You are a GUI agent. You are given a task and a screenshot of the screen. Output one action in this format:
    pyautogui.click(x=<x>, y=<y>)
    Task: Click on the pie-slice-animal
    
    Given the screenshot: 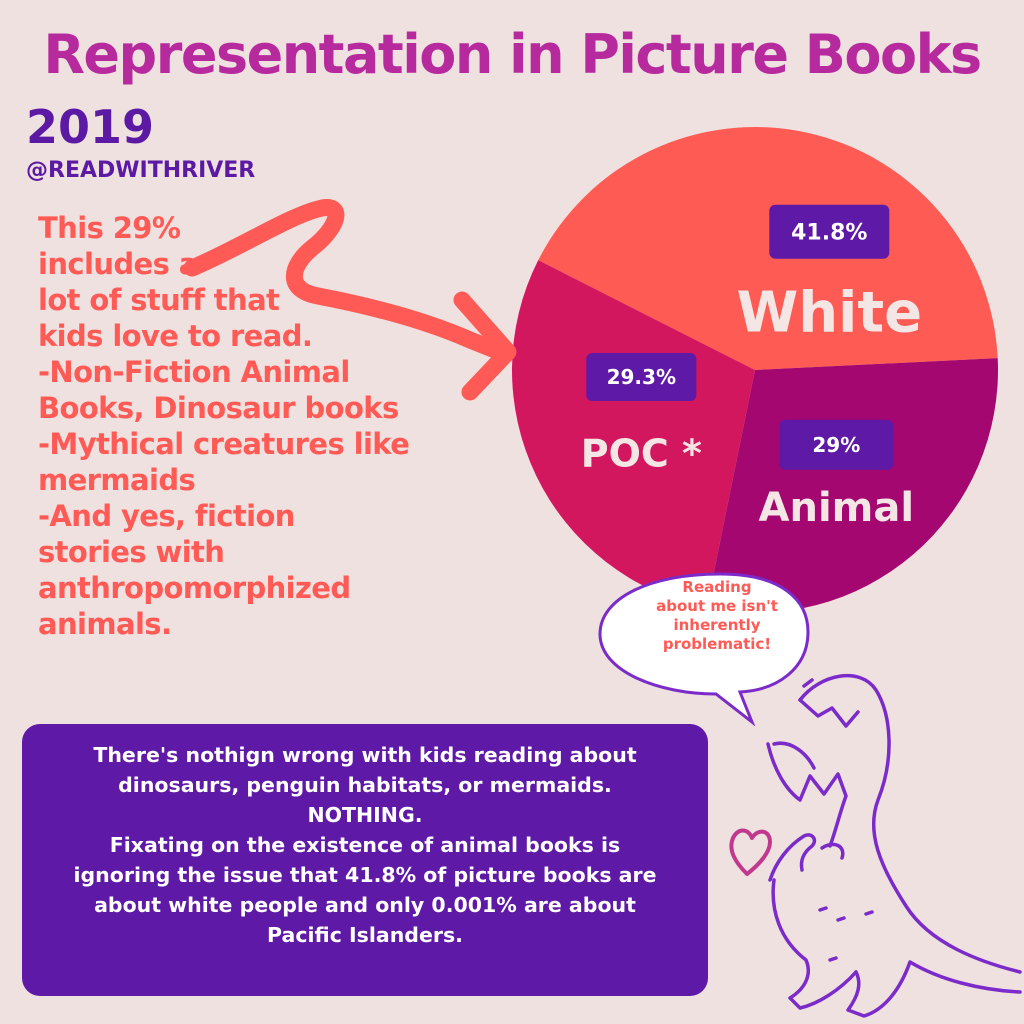 What is the action you would take?
    pyautogui.click(x=852, y=486)
    